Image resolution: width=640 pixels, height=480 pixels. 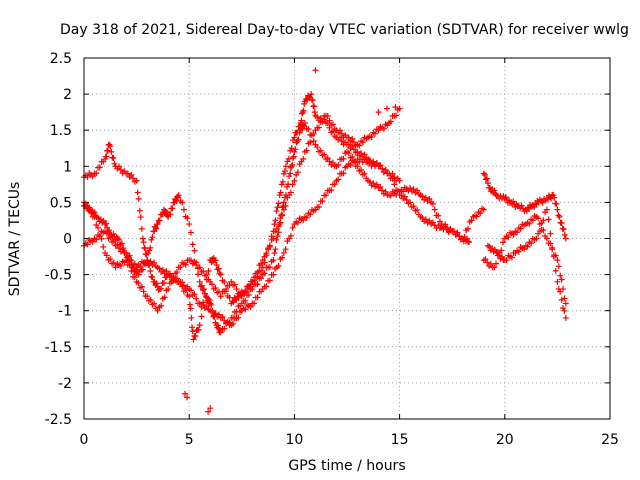 I want to click on x-tick-label: 0, so click(x=84, y=440).